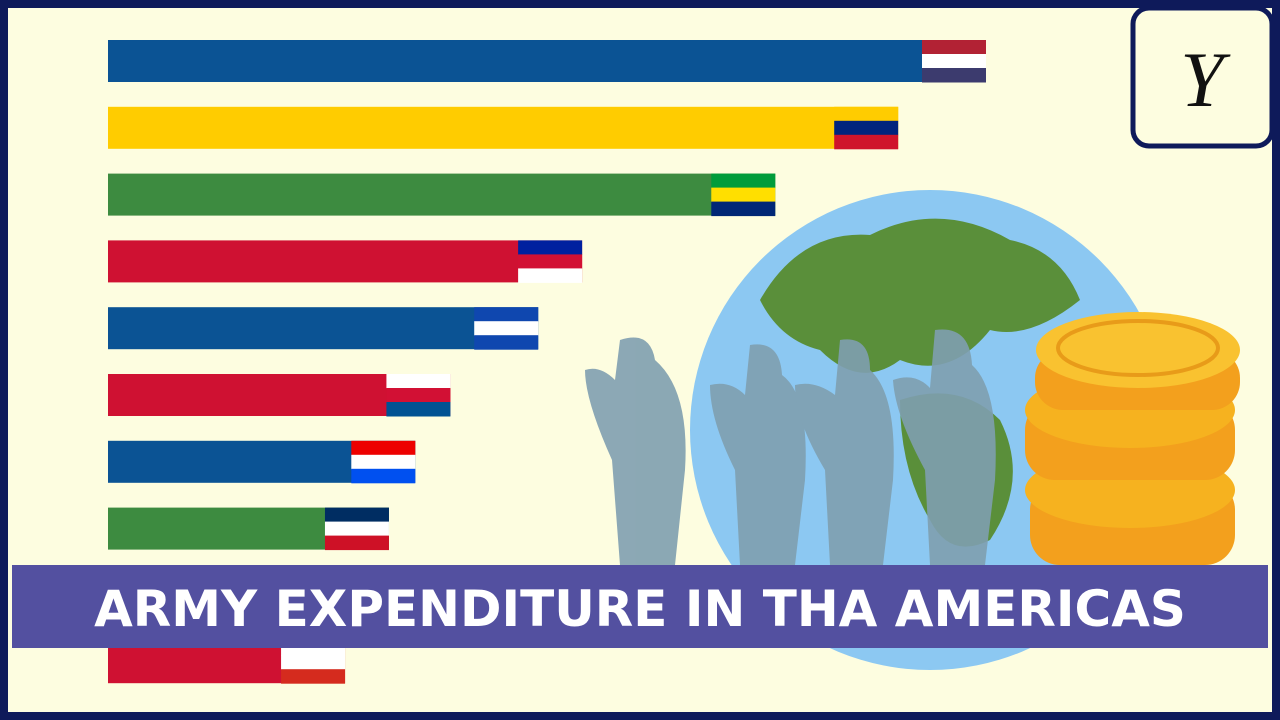 The height and width of the screenshot is (720, 1280). What do you see at coordinates (790, 447) in the screenshot?
I see `soldiers` at bounding box center [790, 447].